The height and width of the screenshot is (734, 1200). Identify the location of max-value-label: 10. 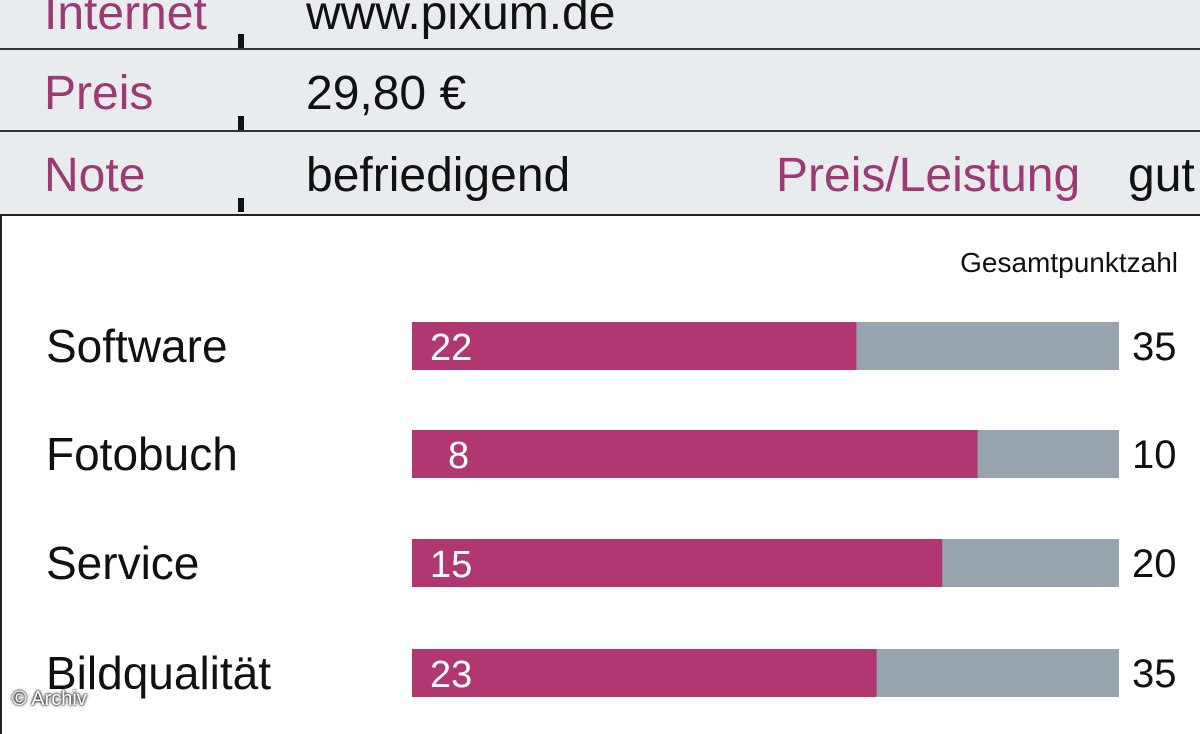
(1154, 455).